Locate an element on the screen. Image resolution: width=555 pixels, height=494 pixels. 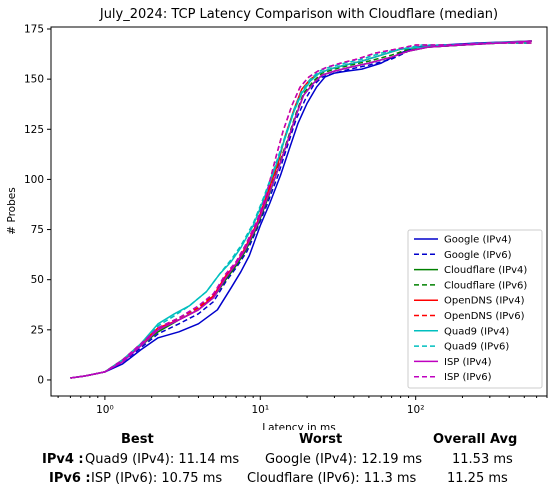
y-tick-label: 125 is located at coordinates (34, 130).